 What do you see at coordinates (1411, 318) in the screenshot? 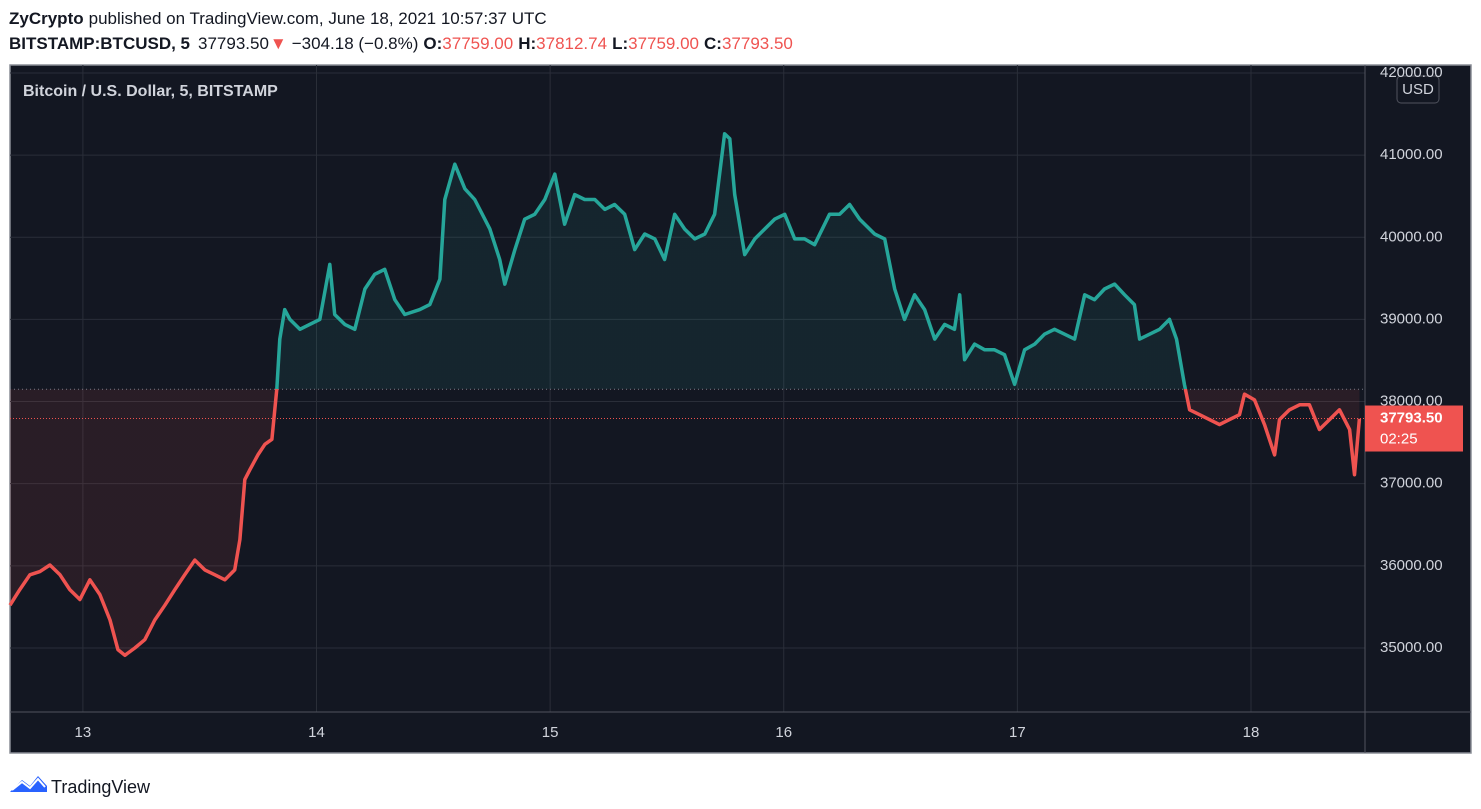
I see `y-tick-label: 39000.00` at bounding box center [1411, 318].